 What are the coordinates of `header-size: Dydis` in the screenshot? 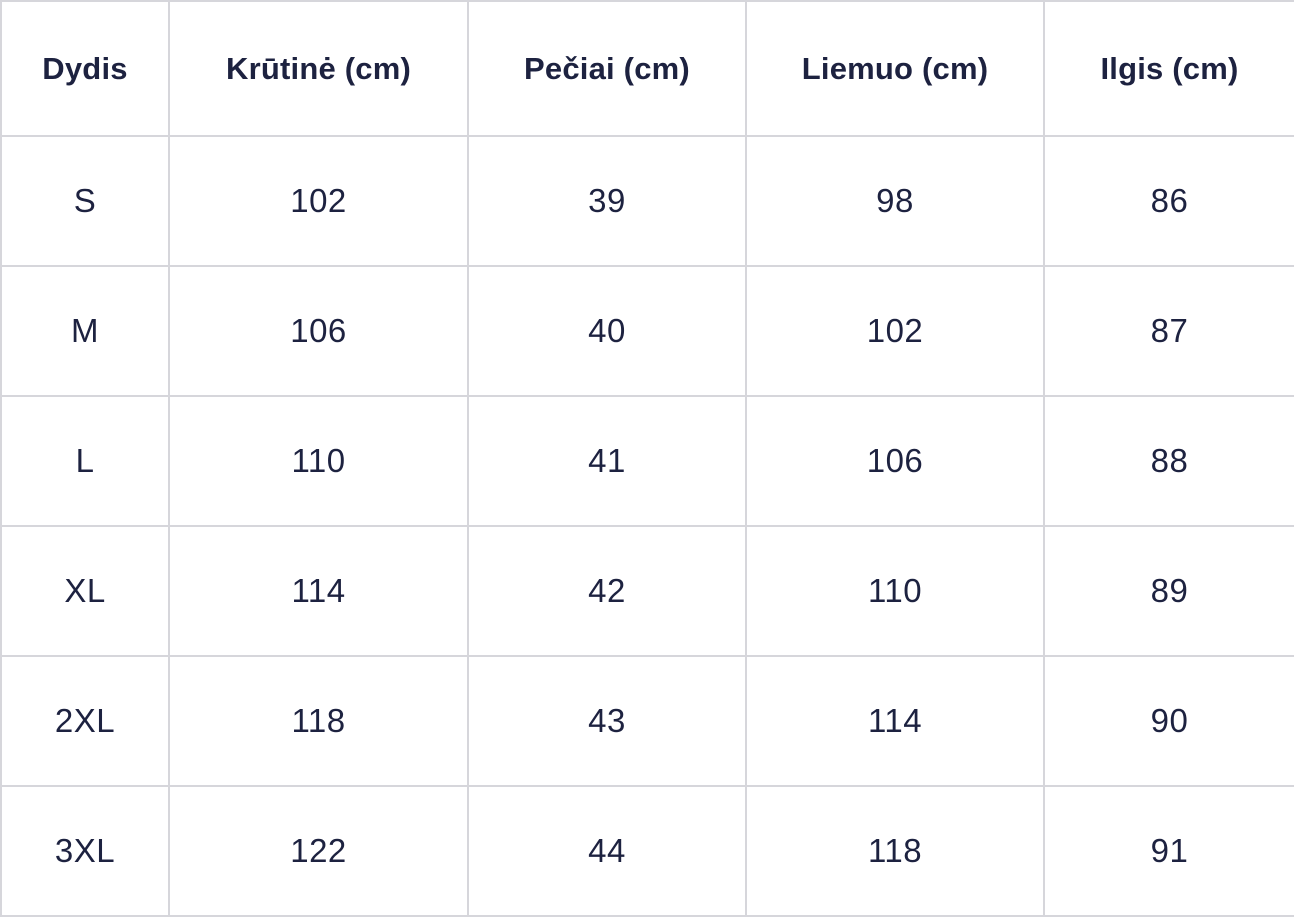 It's located at (85, 68).